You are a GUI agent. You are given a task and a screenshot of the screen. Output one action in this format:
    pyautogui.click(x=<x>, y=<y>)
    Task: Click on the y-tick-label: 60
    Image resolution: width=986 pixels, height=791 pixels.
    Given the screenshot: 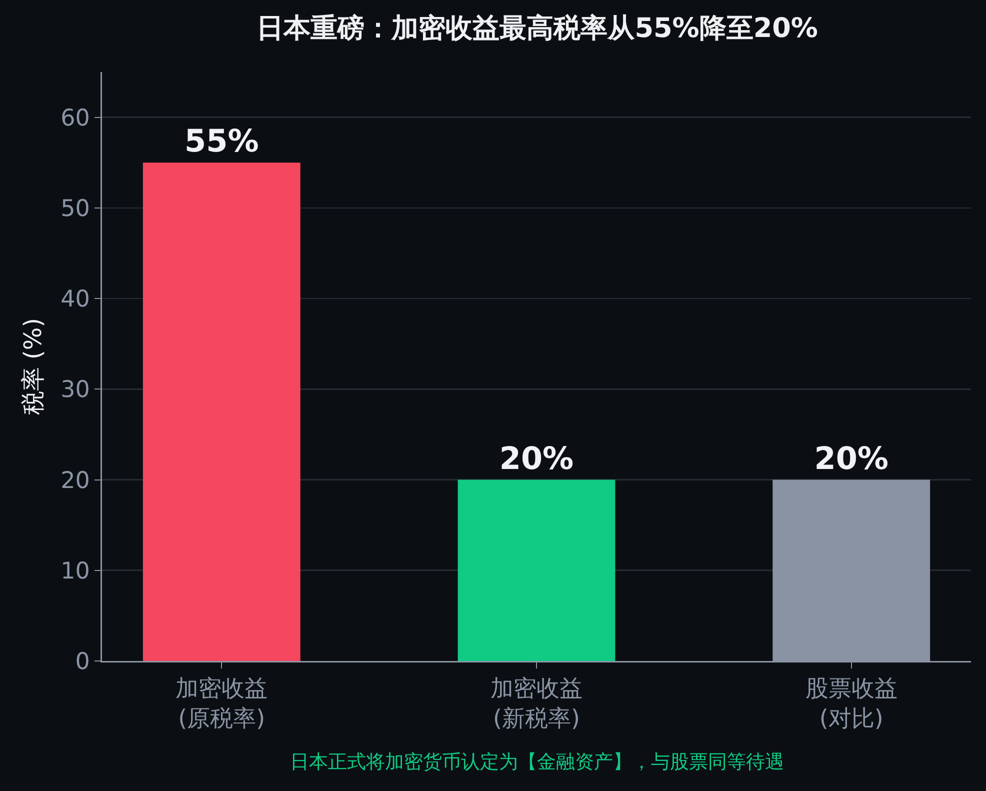 What is the action you would take?
    pyautogui.click(x=75, y=118)
    